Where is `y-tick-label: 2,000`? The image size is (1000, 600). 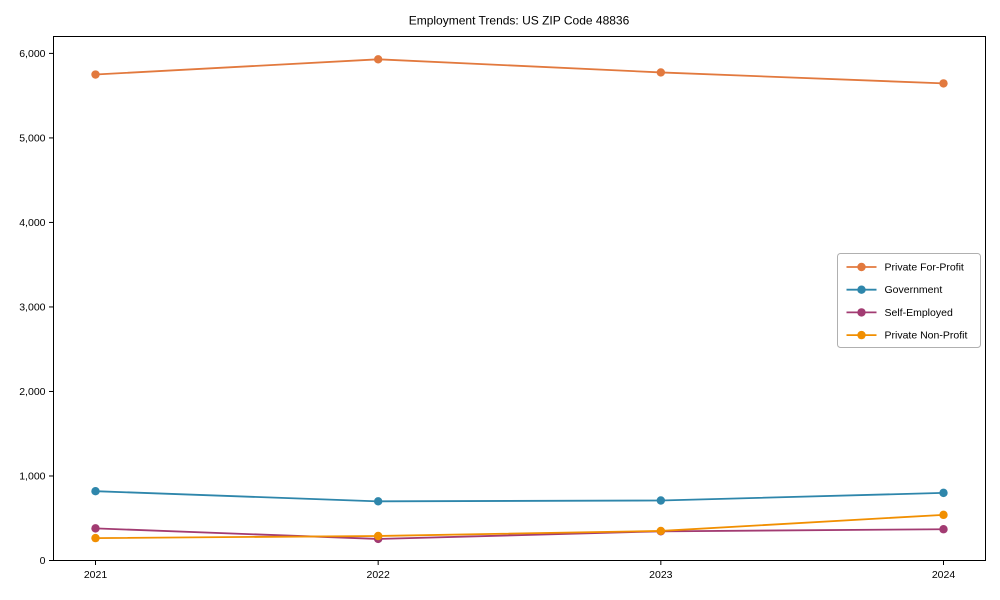 y-tick-label: 2,000 is located at coordinates (32, 392).